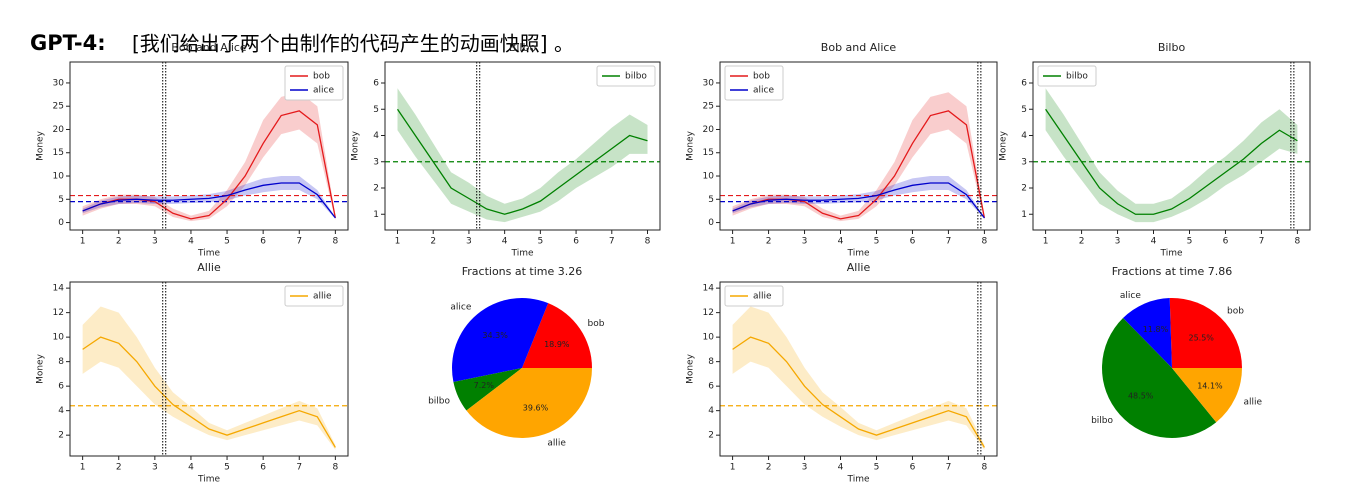 The height and width of the screenshot is (495, 1358). I want to click on slice-value: 39.6%, so click(536, 407).